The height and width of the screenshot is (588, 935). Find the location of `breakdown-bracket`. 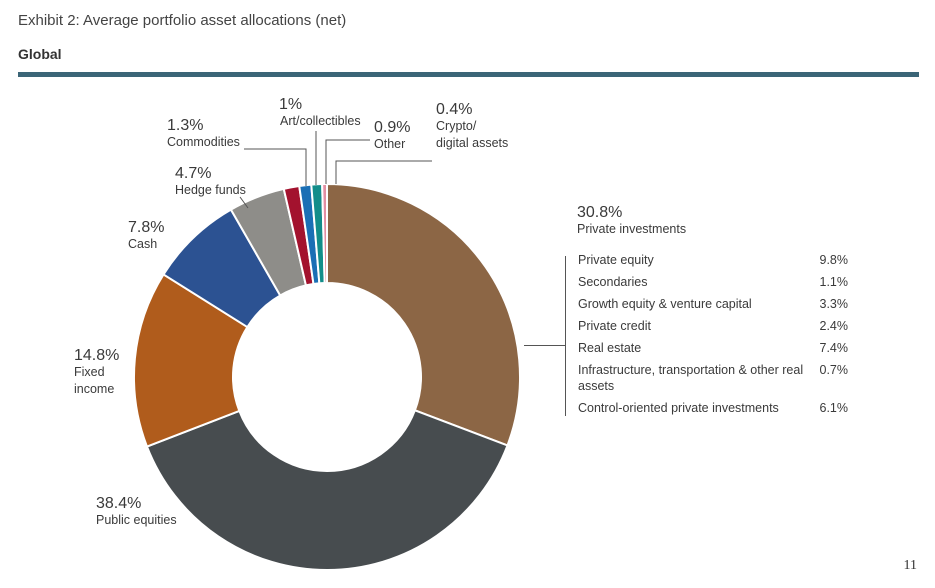

breakdown-bracket is located at coordinates (565, 336).